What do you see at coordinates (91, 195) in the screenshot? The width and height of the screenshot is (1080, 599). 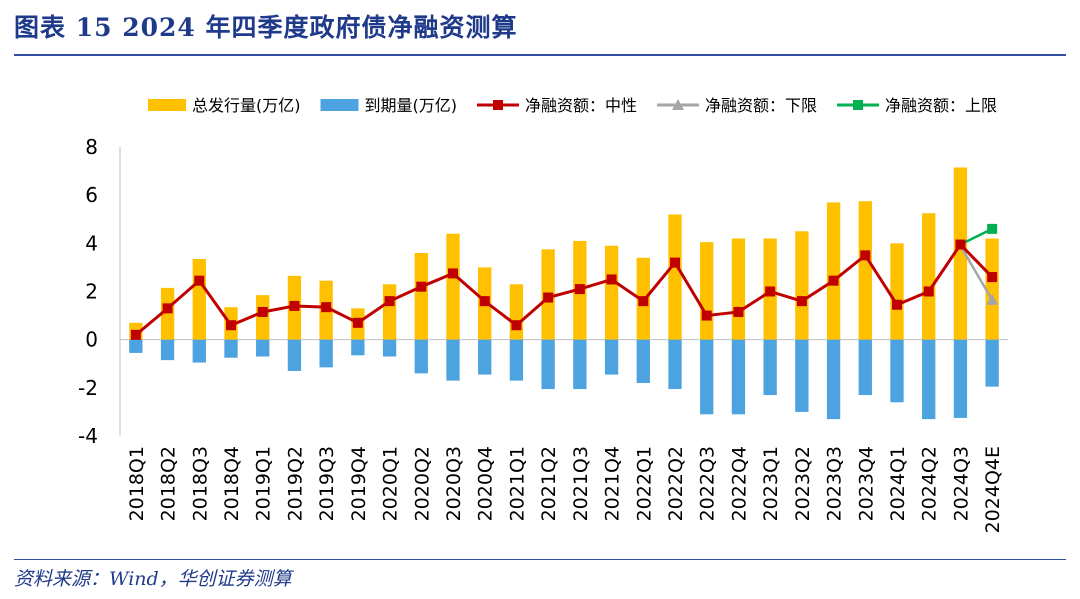 I see `y-tick-label: 6` at bounding box center [91, 195].